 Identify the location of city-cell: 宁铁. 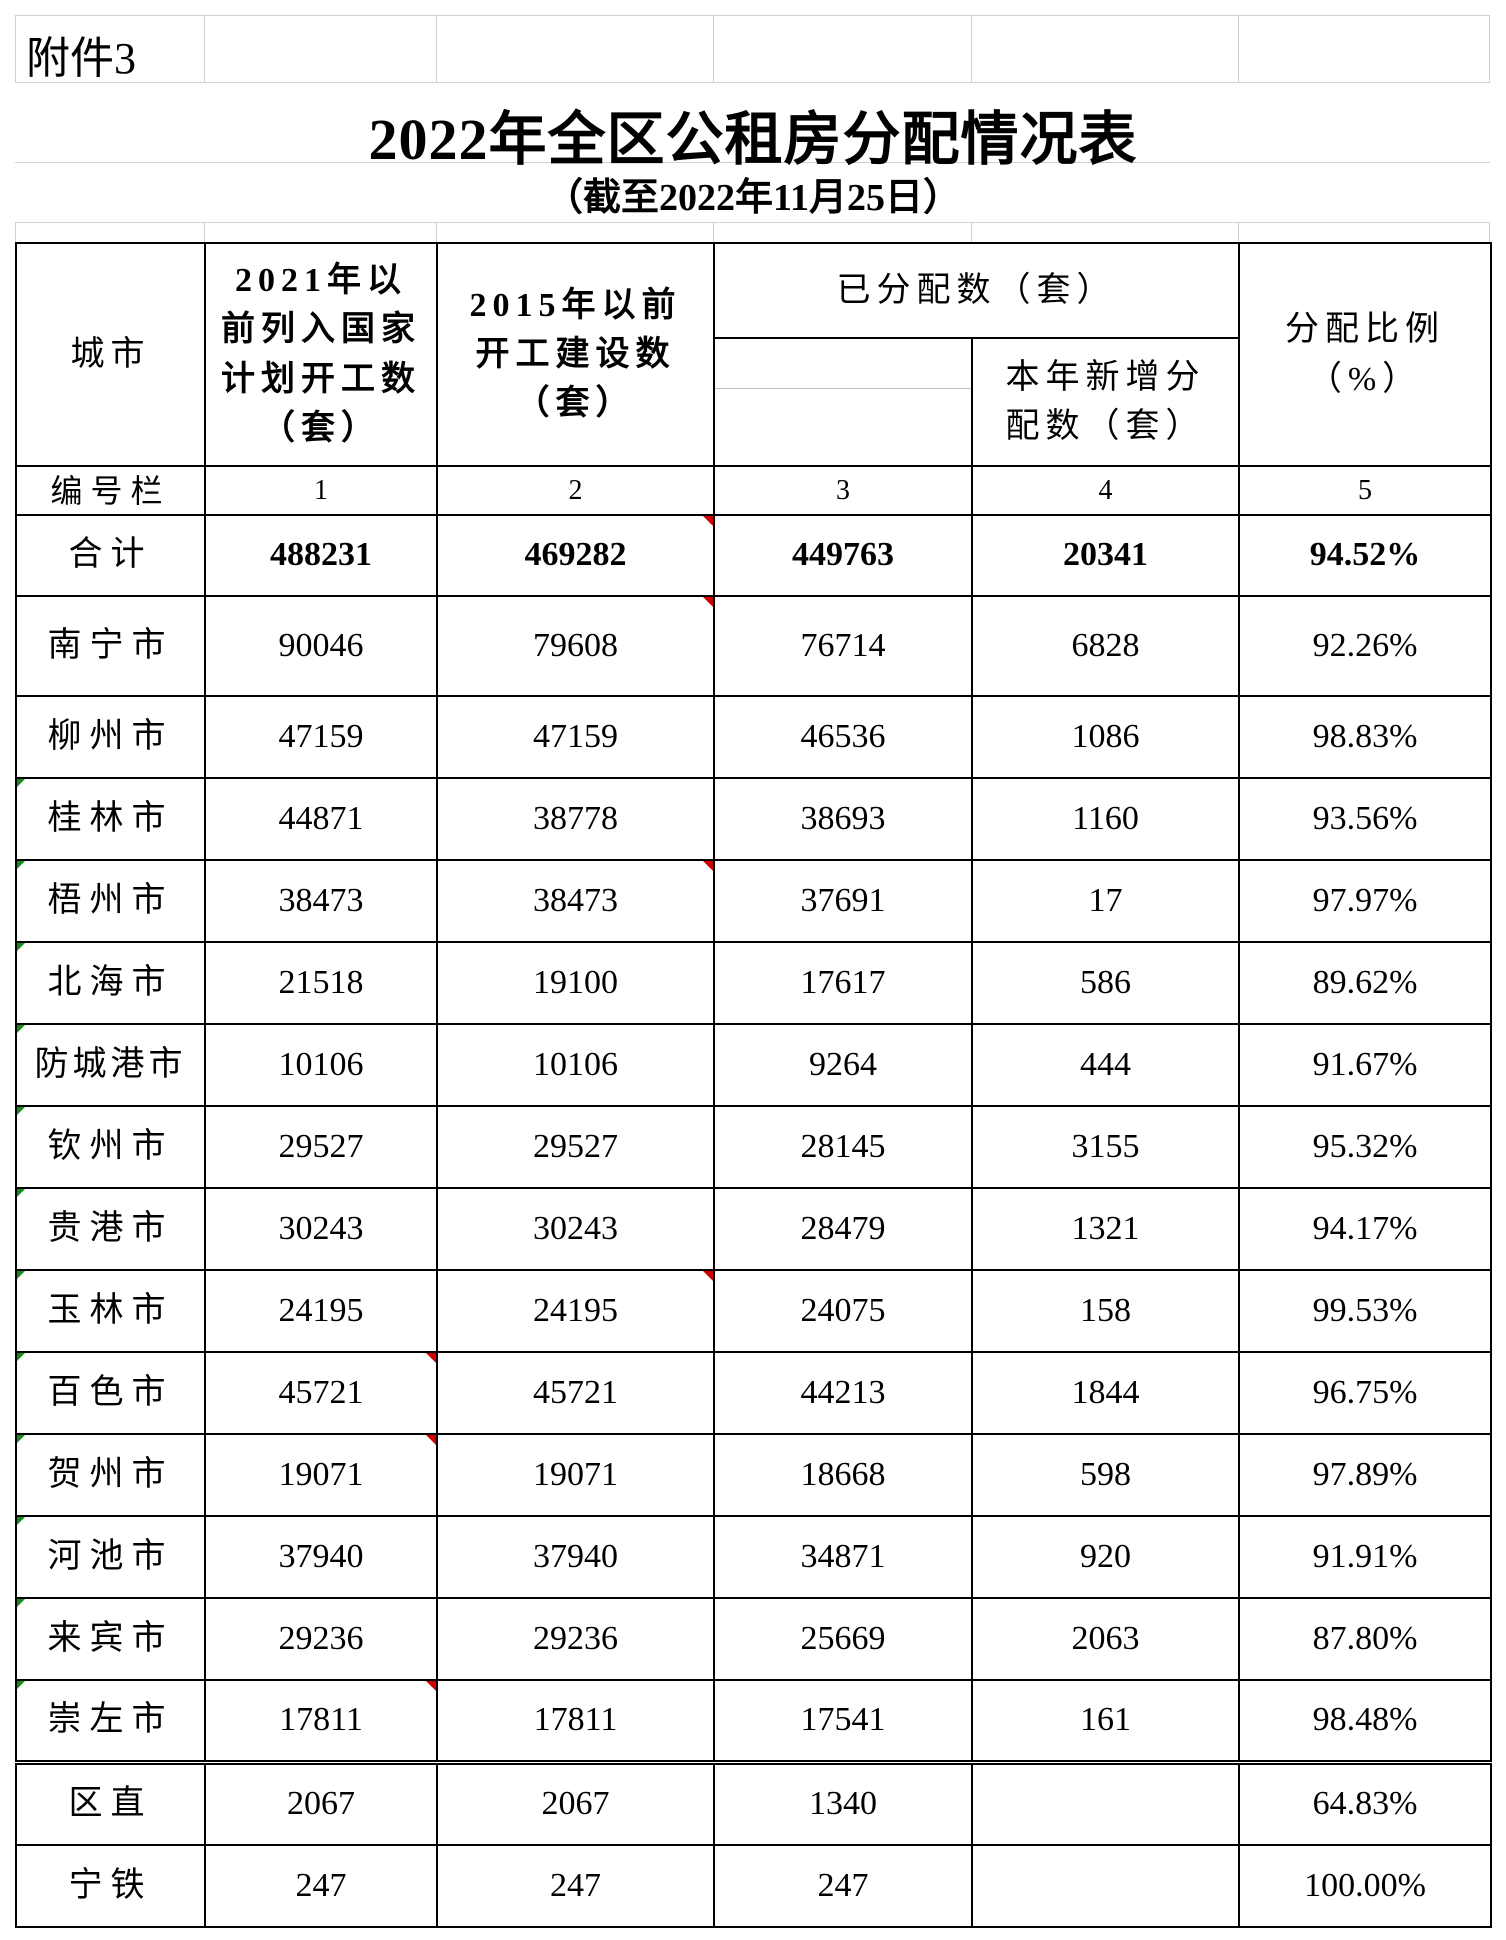
(110, 1886).